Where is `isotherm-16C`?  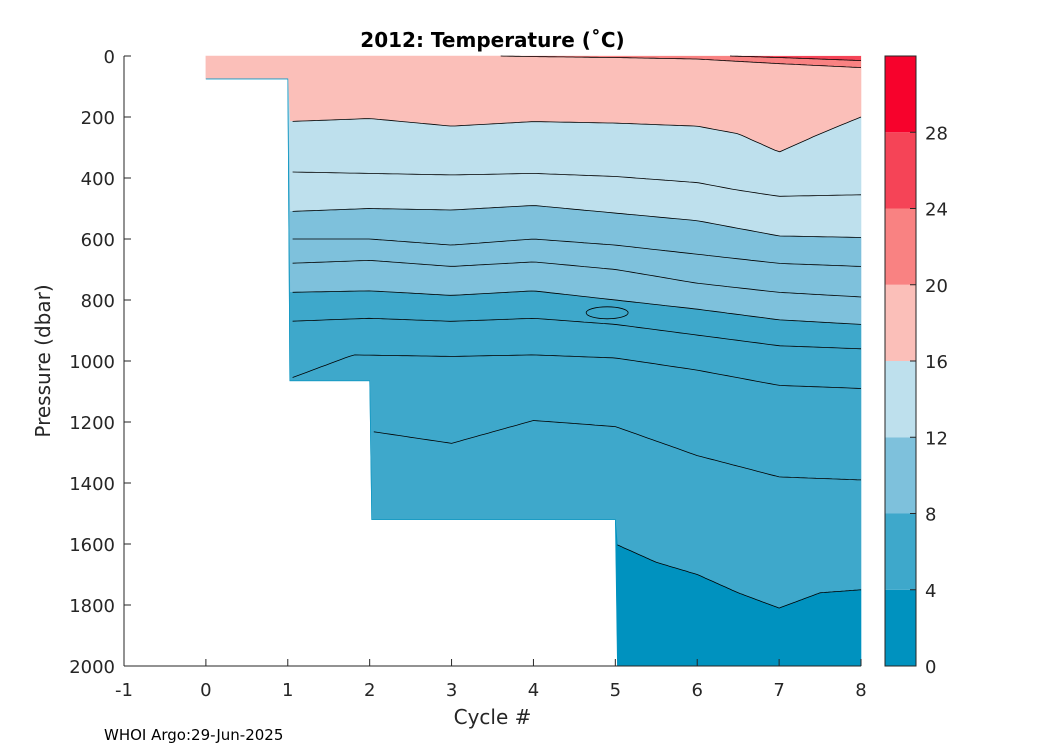 isotherm-16C is located at coordinates (577, 134).